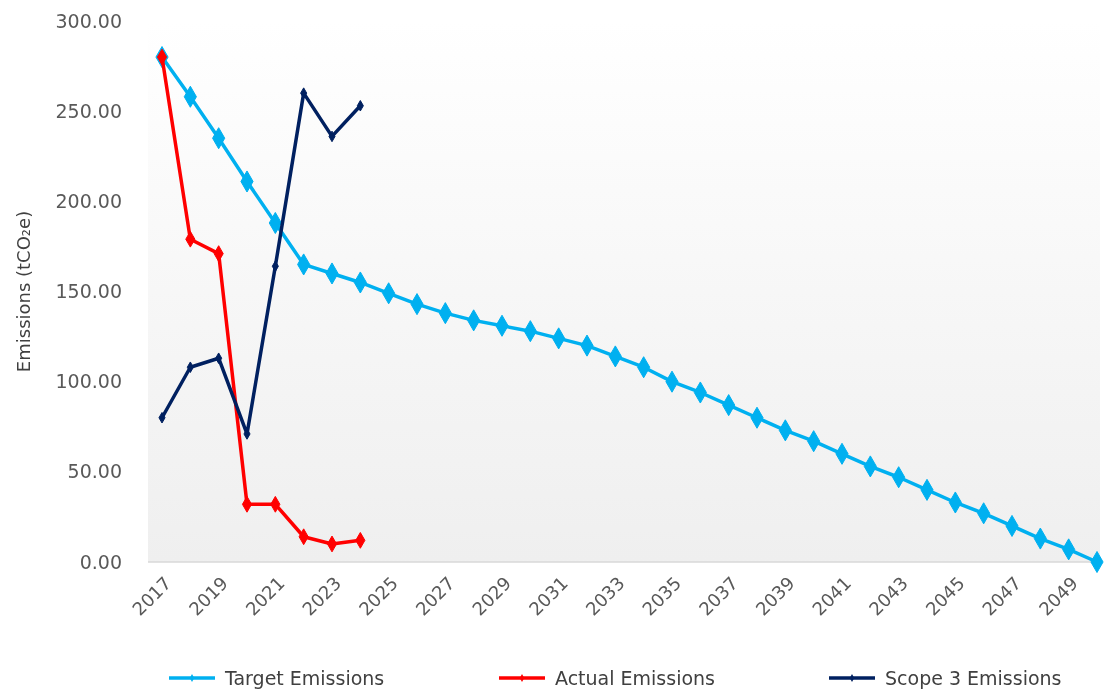 This screenshot has height=693, width=1106. I want to click on y-tick-label: 50.00, so click(94, 471).